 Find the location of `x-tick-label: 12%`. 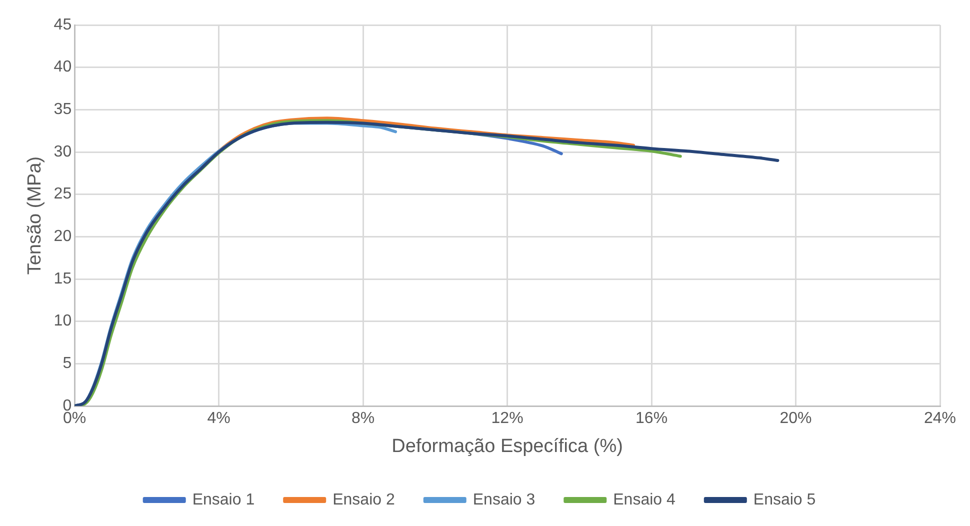

x-tick-label: 12% is located at coordinates (507, 419).